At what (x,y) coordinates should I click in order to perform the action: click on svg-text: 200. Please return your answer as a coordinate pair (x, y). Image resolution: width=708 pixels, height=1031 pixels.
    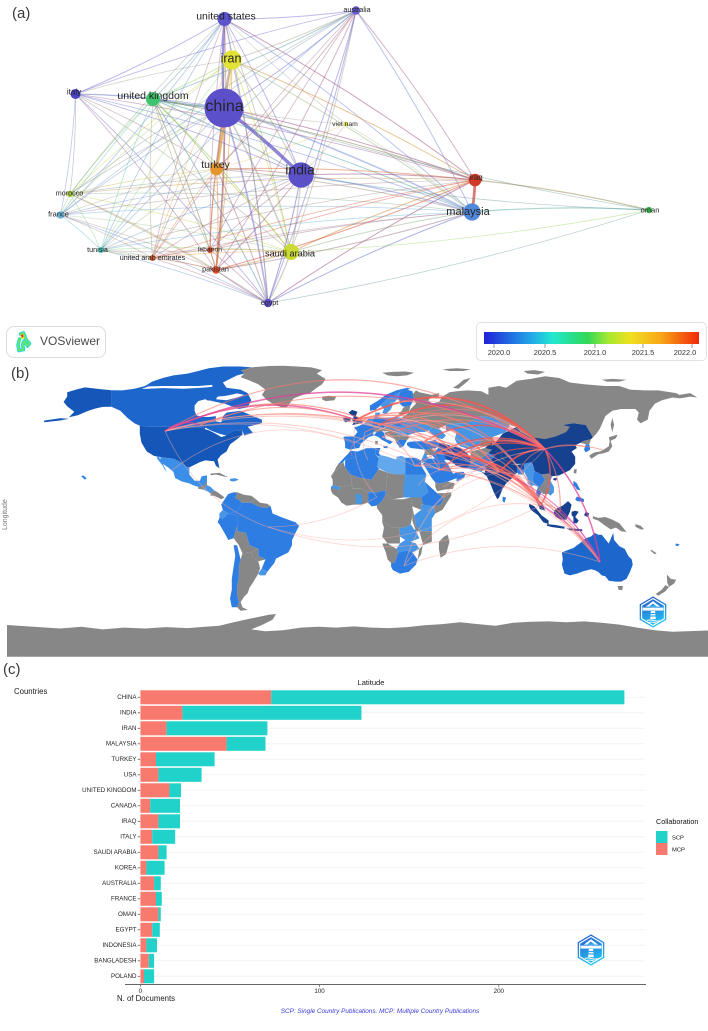
    Looking at the image, I should click on (499, 991).